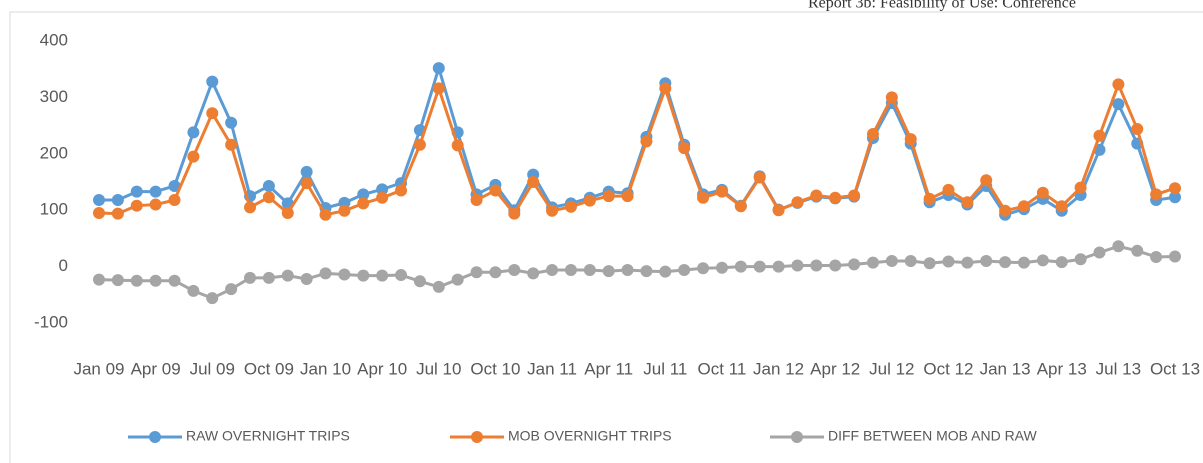  What do you see at coordinates (54, 209) in the screenshot?
I see `y-tick-label: 100` at bounding box center [54, 209].